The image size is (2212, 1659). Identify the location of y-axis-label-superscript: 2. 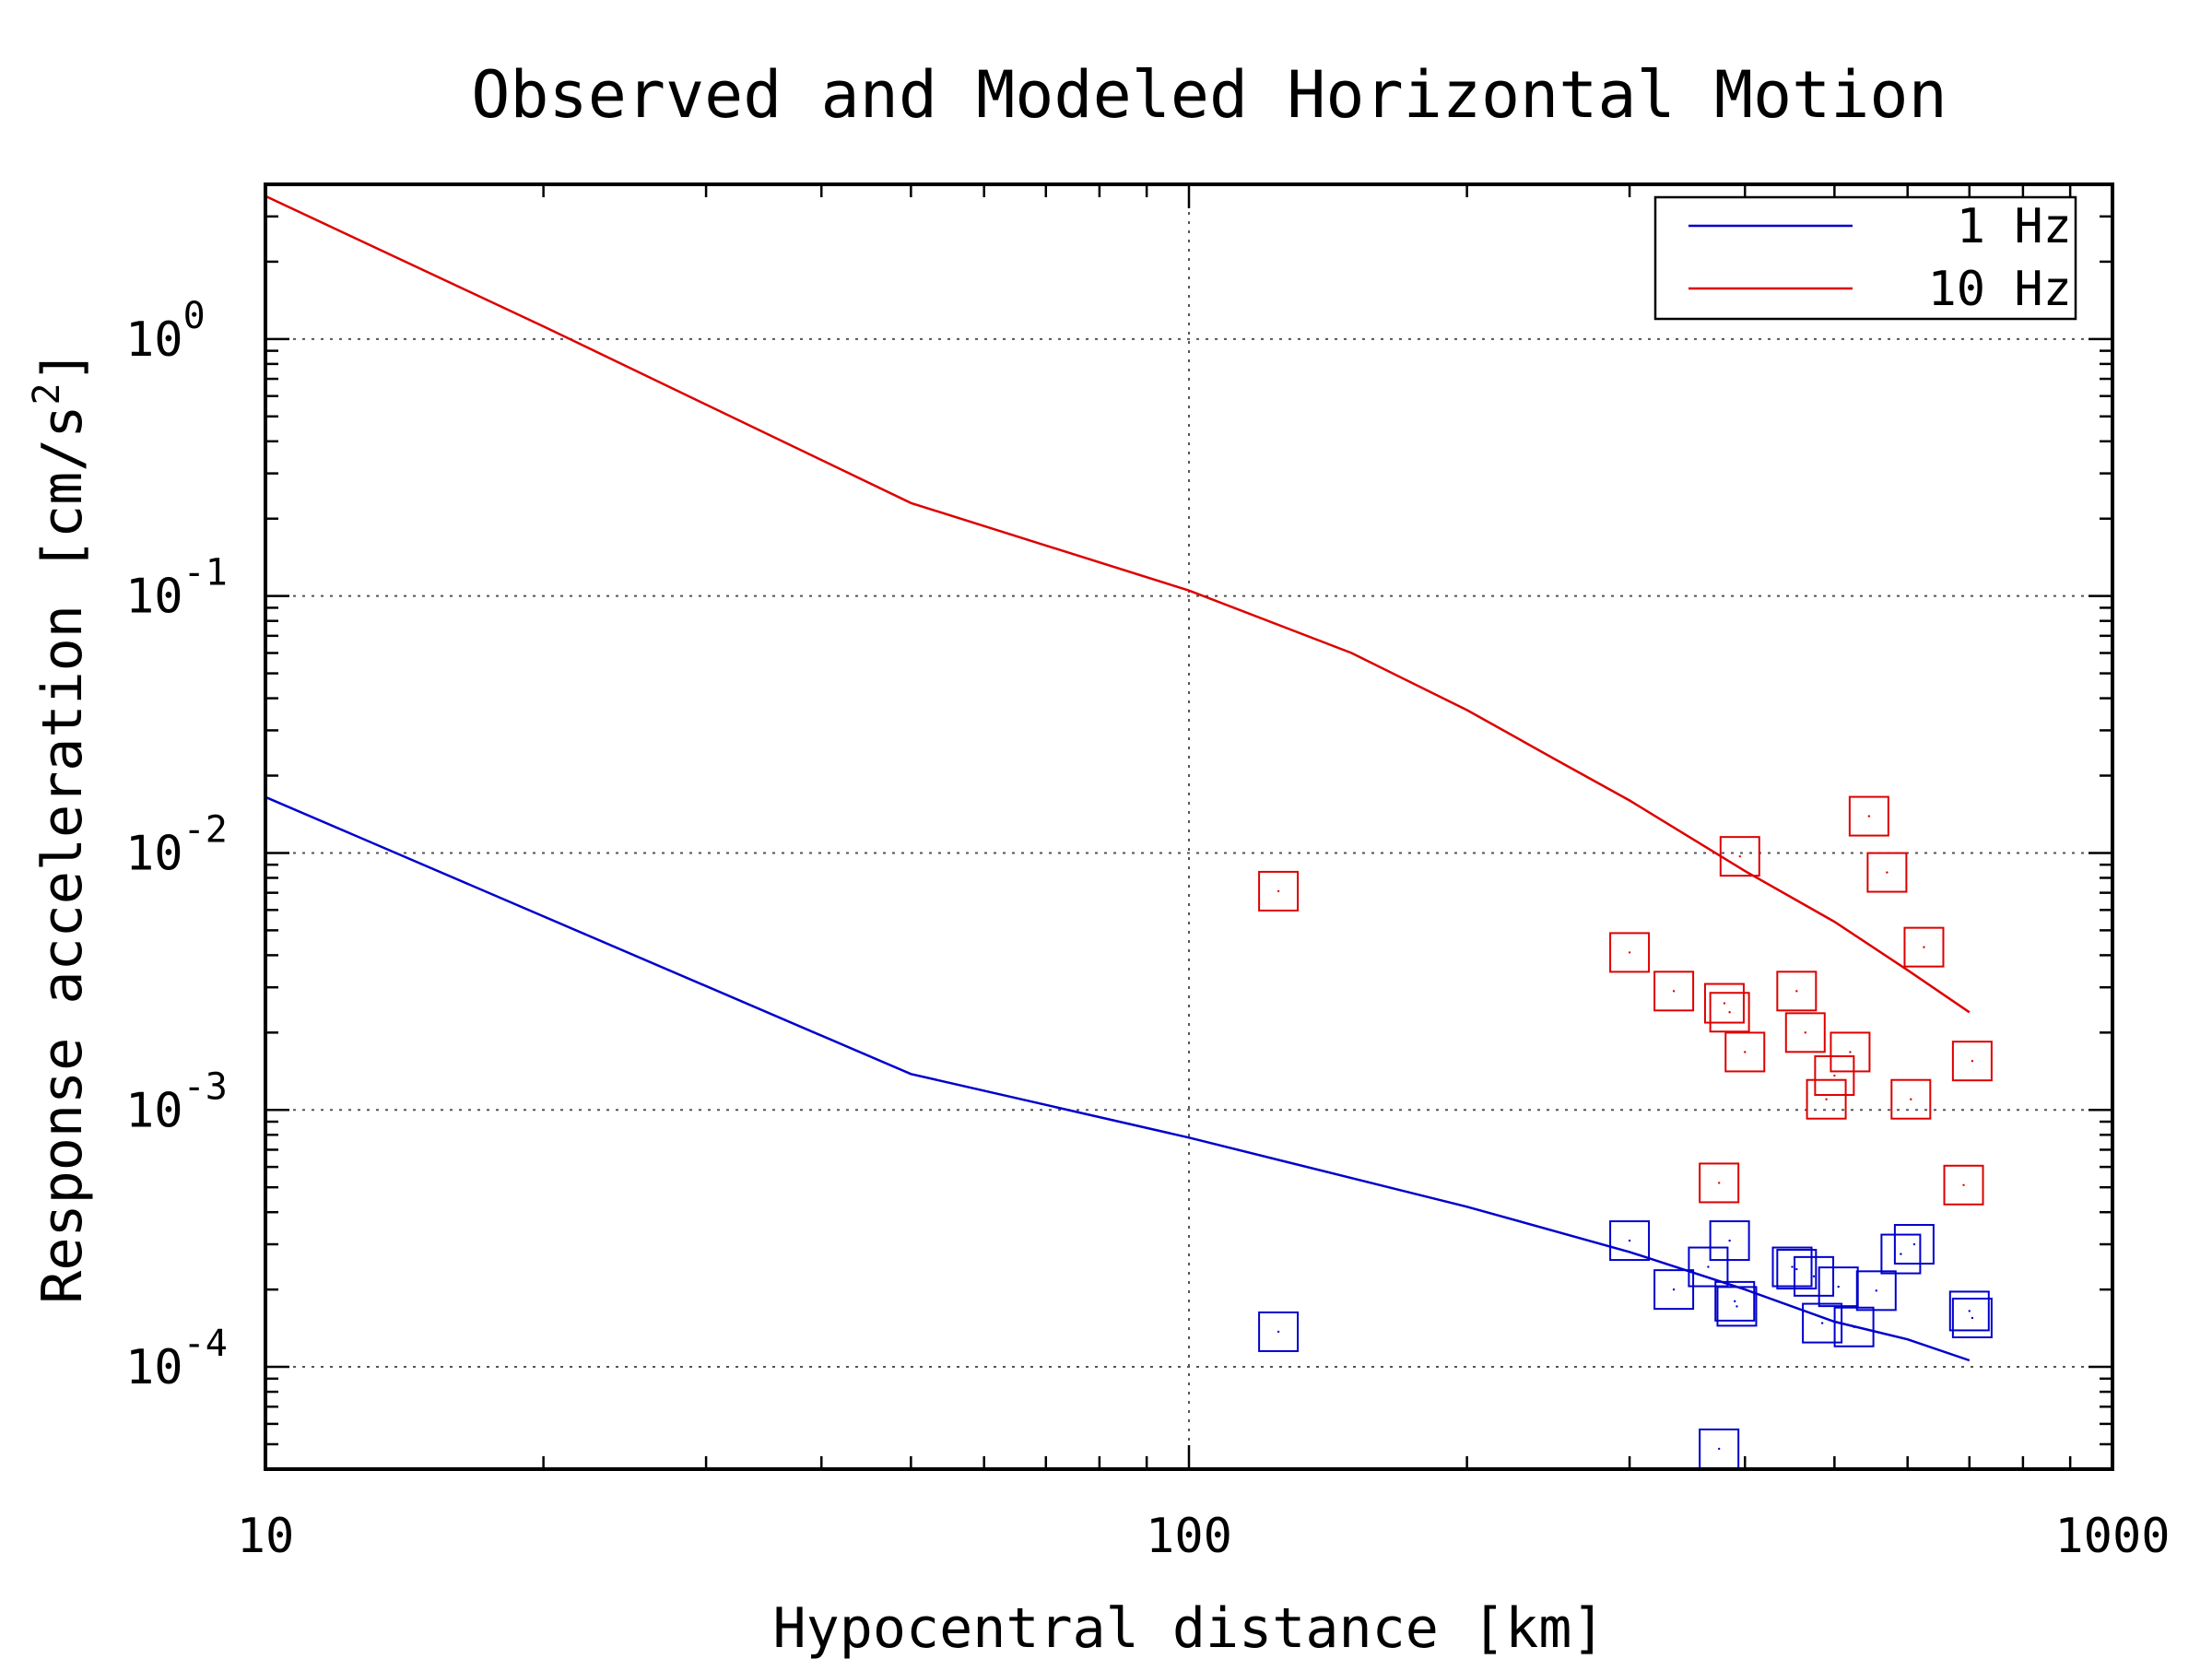
(47, 393).